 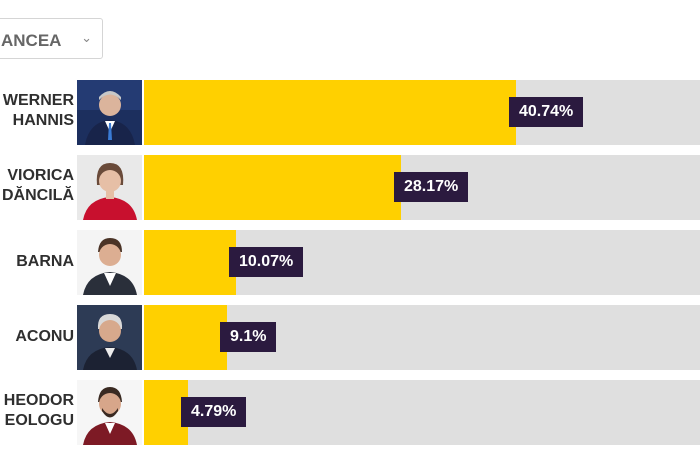 I want to click on candidate-name: ACONU, so click(x=37, y=337).